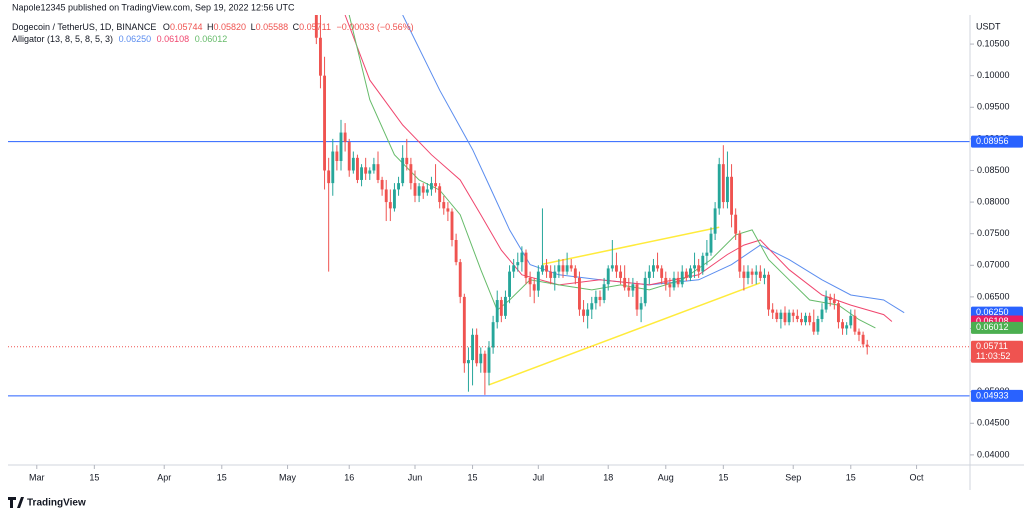  Describe the element at coordinates (993, 201) in the screenshot. I see `y-tick-label: 0.08000` at that location.